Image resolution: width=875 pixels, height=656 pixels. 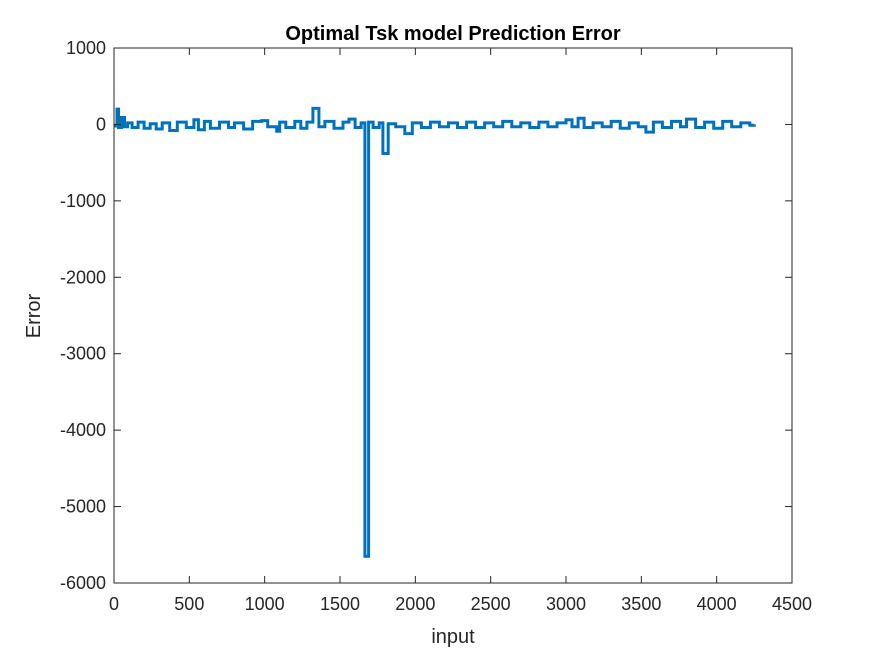 What do you see at coordinates (83, 430) in the screenshot?
I see `y-tick-label: -4000` at bounding box center [83, 430].